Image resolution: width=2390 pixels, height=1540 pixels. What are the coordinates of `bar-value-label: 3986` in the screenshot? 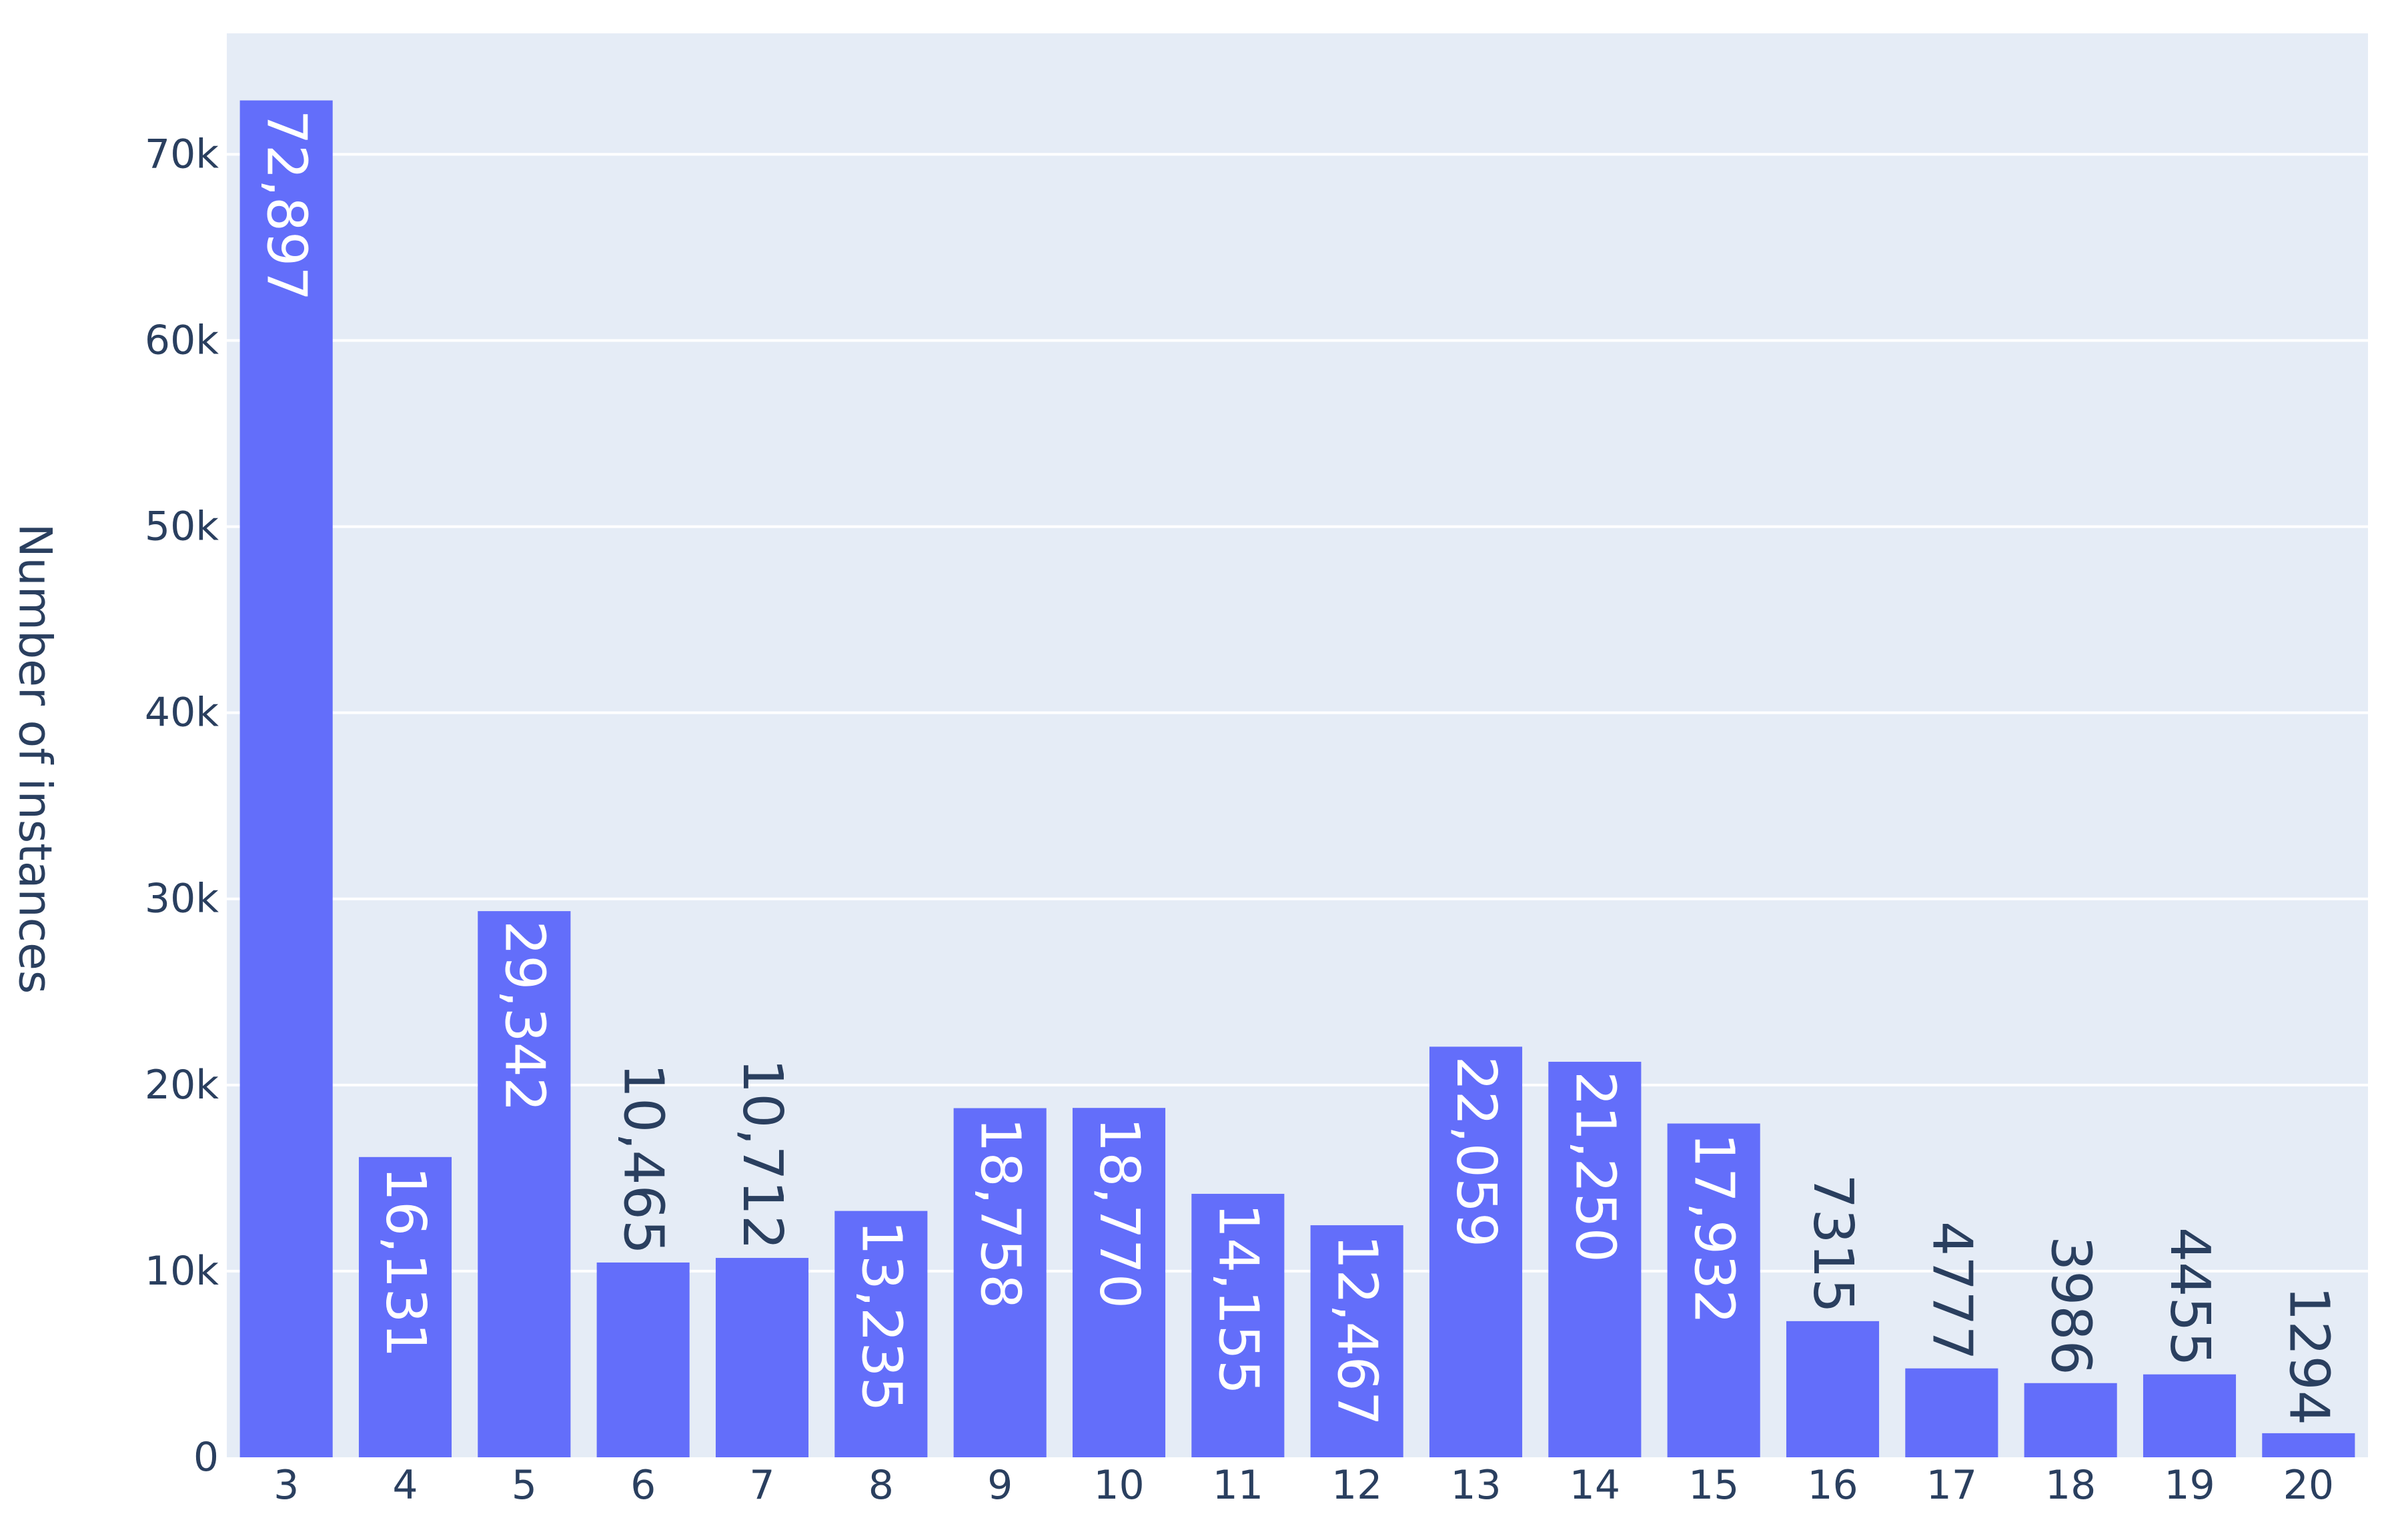 It's located at (2071, 1306).